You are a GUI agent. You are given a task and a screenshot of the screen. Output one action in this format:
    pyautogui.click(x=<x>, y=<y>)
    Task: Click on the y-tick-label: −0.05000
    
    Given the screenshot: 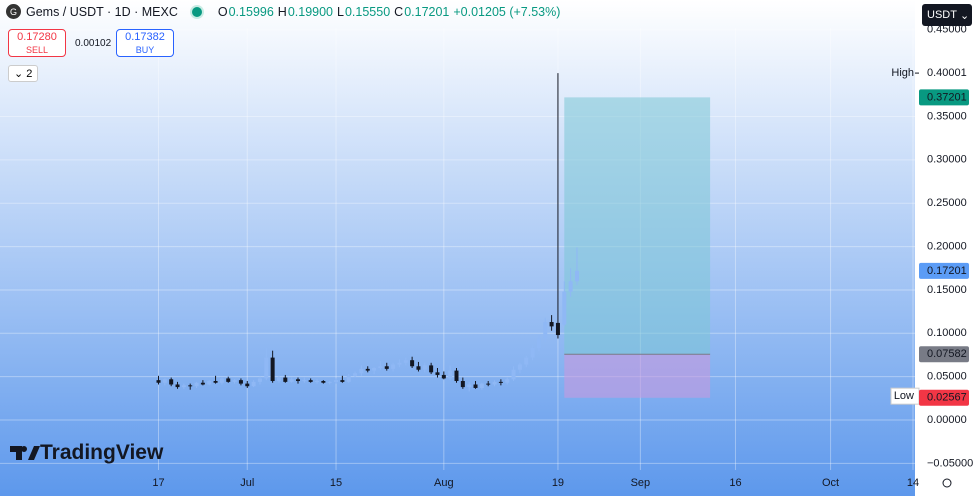 What is the action you would take?
    pyautogui.click(x=950, y=463)
    